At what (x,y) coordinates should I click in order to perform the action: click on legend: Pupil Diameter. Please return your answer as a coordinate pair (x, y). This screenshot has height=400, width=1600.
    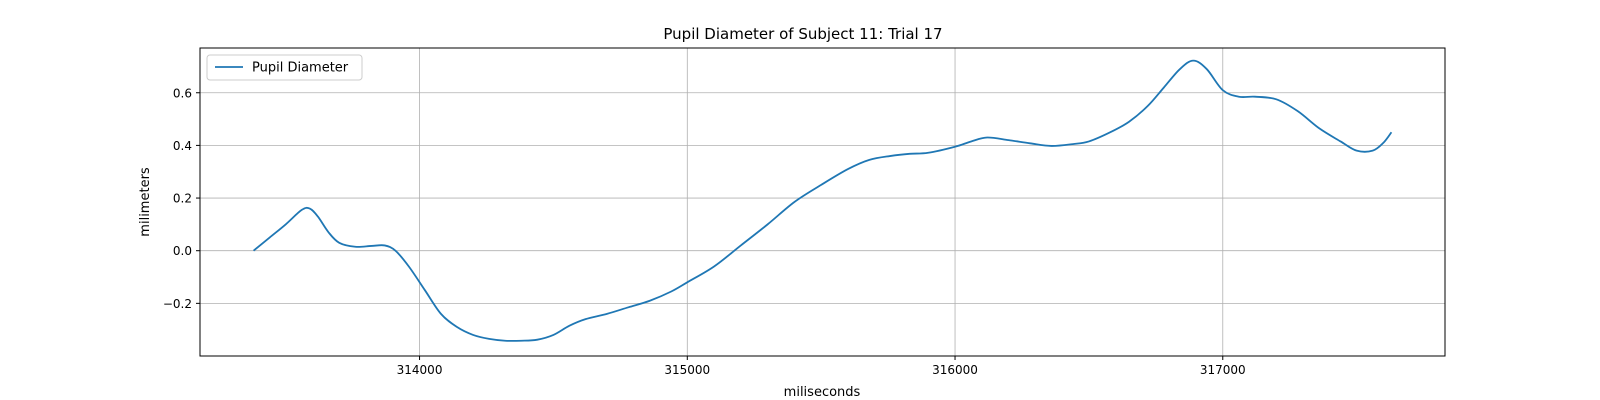
    Looking at the image, I should click on (284, 67).